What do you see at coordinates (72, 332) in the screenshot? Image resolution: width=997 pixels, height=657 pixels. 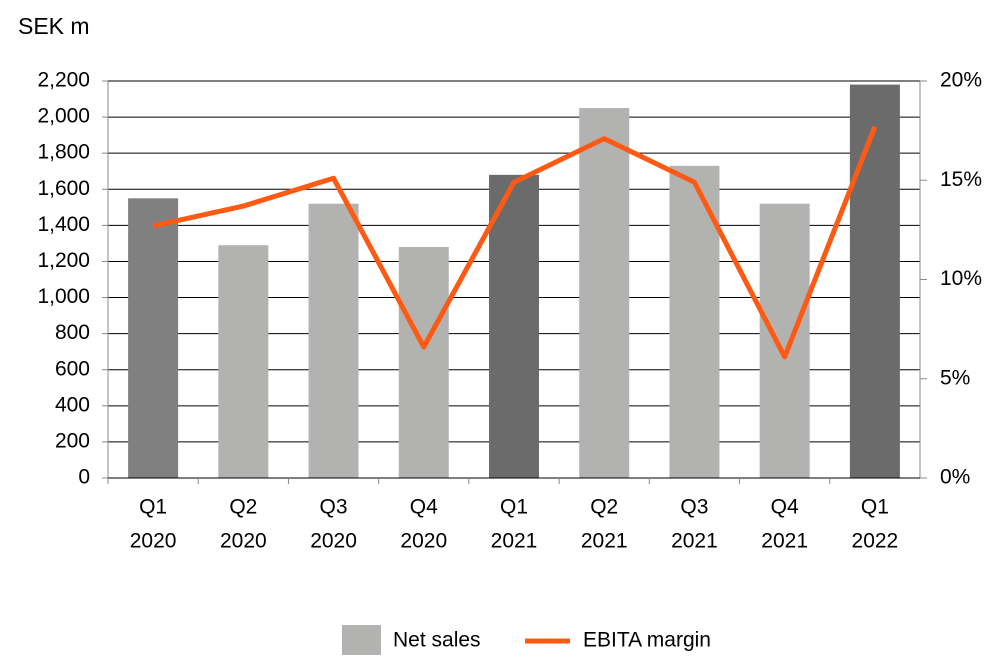 I see `y-tick-label: 800` at bounding box center [72, 332].